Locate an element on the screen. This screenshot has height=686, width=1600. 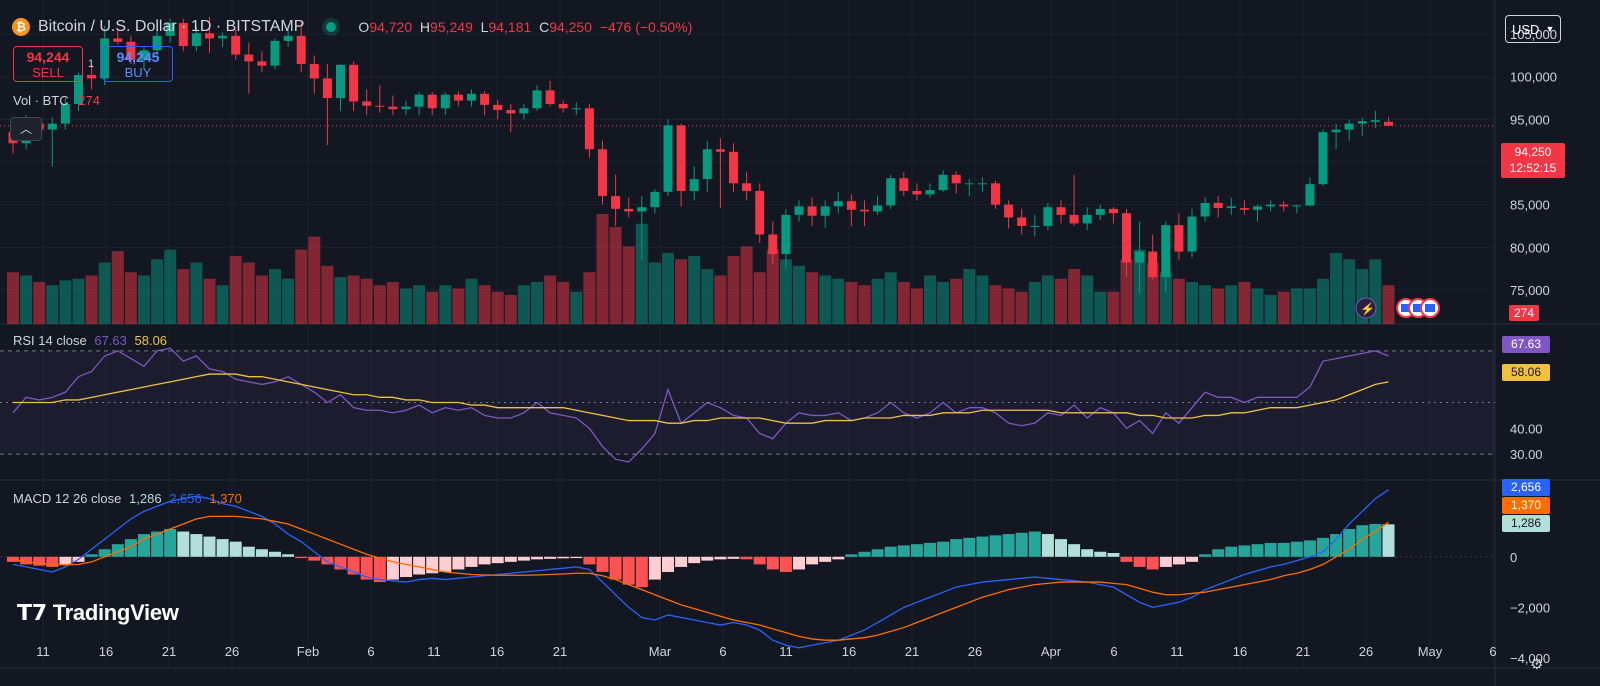
symbol-title: Bitcoin / U.S. Dollar · 1D · BITSTAMP is located at coordinates (171, 26).